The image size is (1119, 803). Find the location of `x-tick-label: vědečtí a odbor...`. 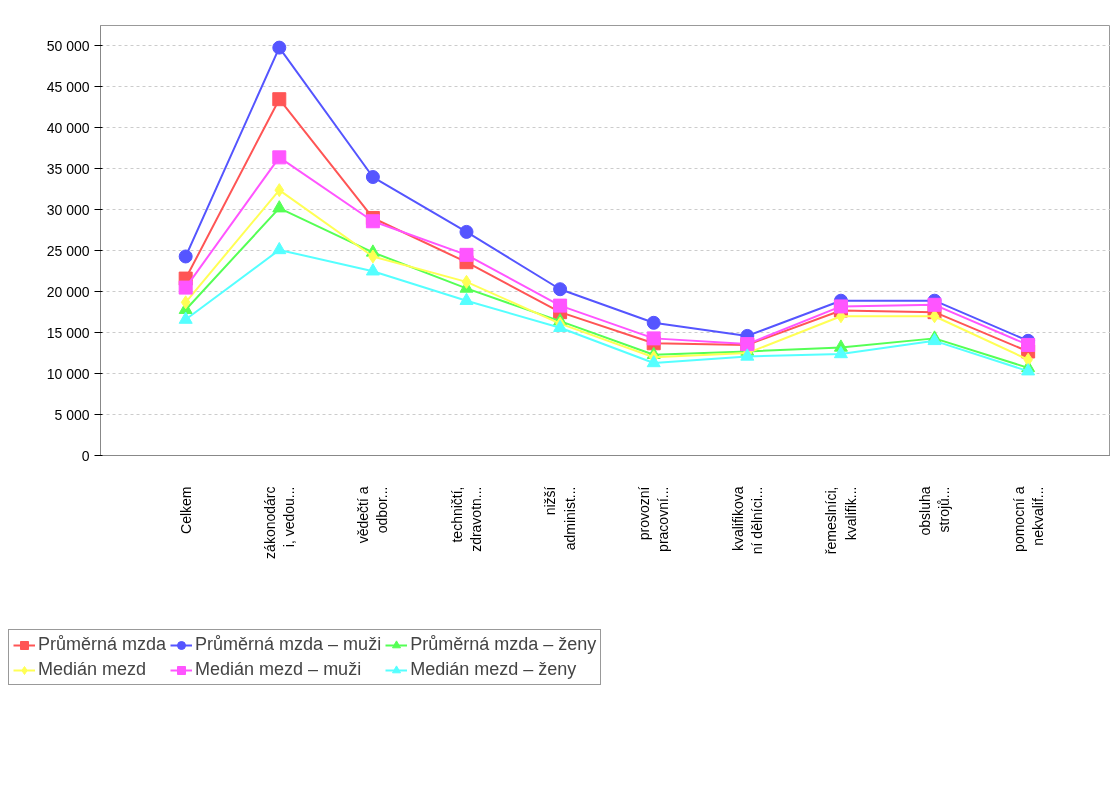

x-tick-label: vědečtí a odbor... is located at coordinates (373, 515).